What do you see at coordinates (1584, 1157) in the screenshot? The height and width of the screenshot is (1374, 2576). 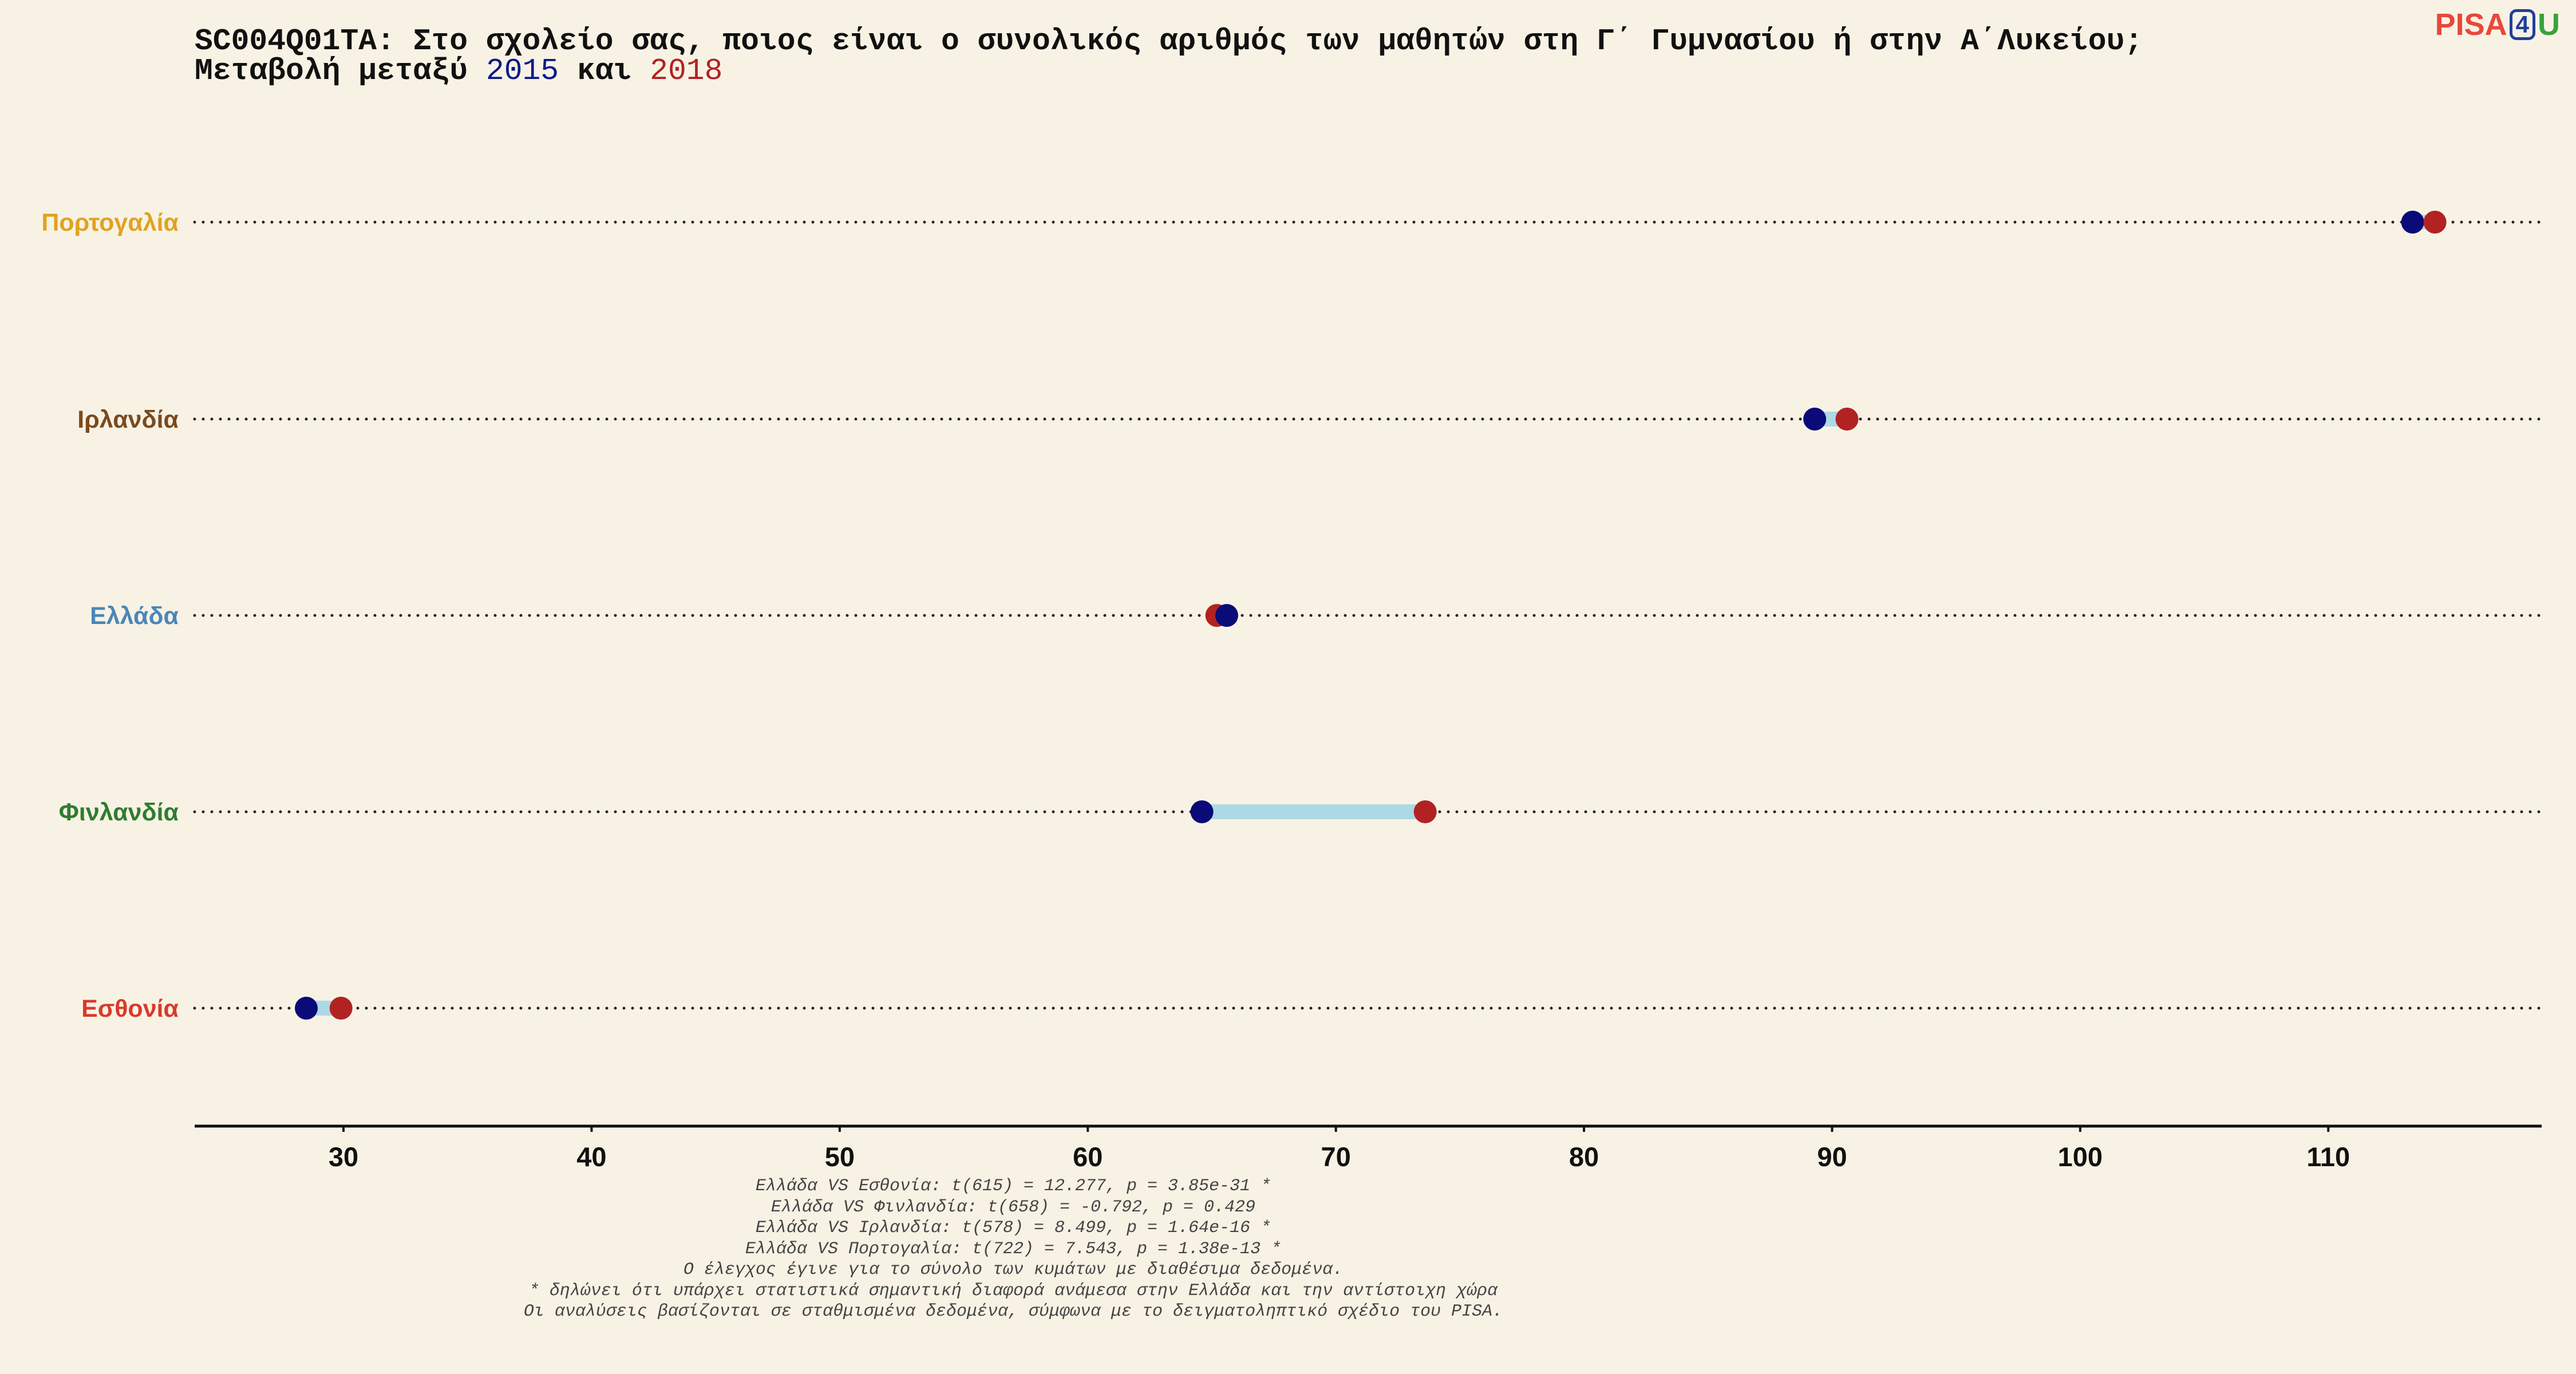 I see `x-tick-label: 80` at bounding box center [1584, 1157].